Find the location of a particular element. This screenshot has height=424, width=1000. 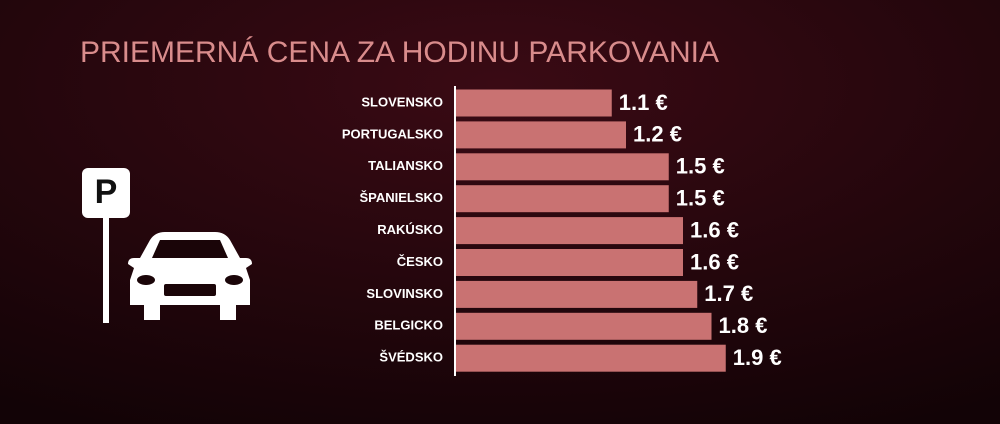

parking-icon: P is located at coordinates (106, 245).